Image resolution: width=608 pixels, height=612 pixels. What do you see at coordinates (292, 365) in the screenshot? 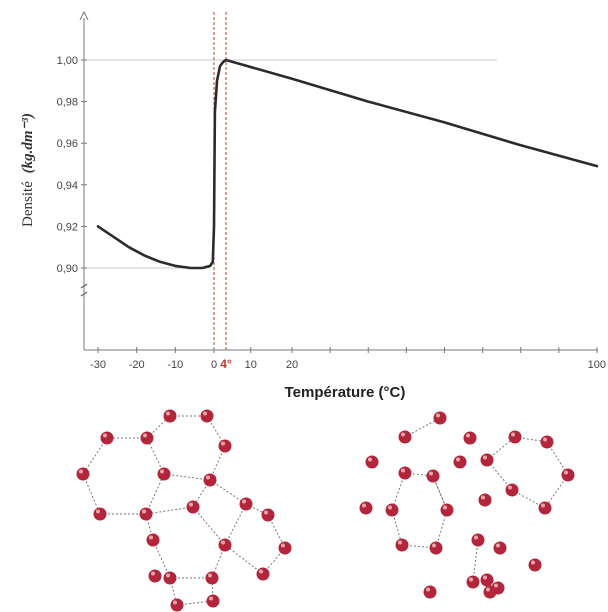
I see `x-tick-label: 20` at bounding box center [292, 365].